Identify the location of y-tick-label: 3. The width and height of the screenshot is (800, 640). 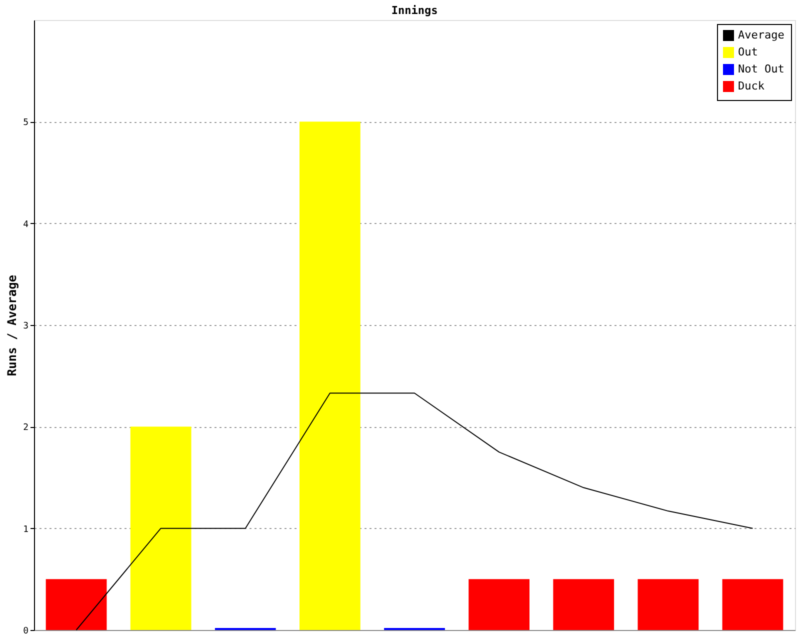
(25, 327).